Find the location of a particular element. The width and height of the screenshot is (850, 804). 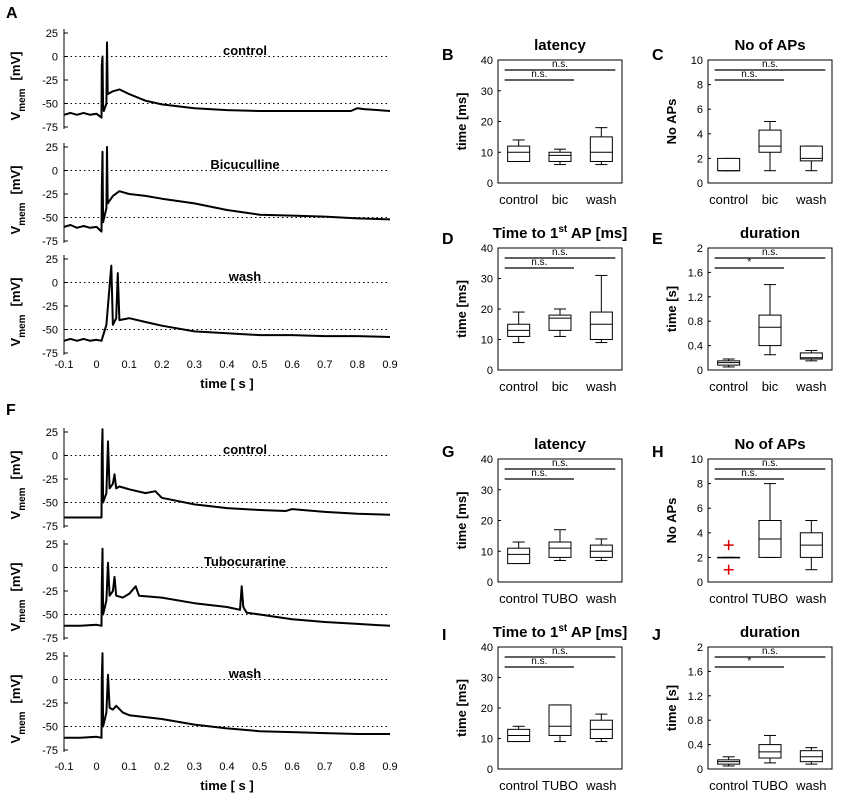

panel-letter-F: F is located at coordinates (11, 410).